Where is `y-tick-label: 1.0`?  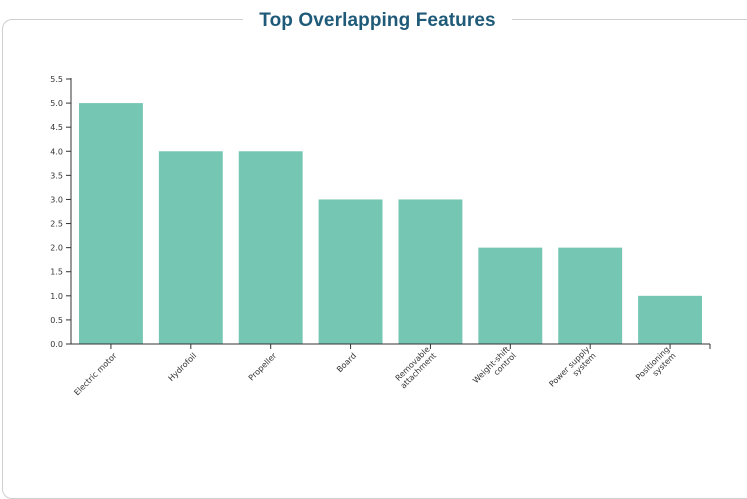 y-tick-label: 1.0 is located at coordinates (56, 296).